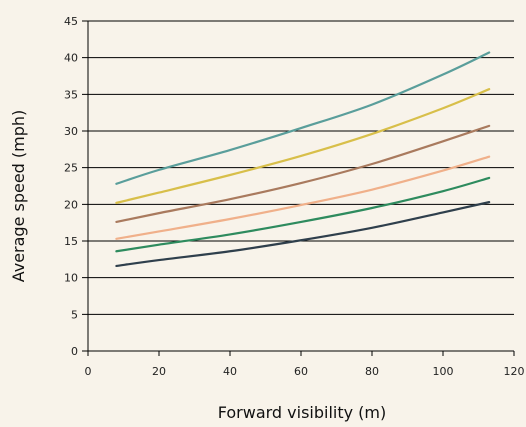 The width and height of the screenshot is (526, 427). What do you see at coordinates (71, 21) in the screenshot?
I see `y-tick-label: 45` at bounding box center [71, 21].